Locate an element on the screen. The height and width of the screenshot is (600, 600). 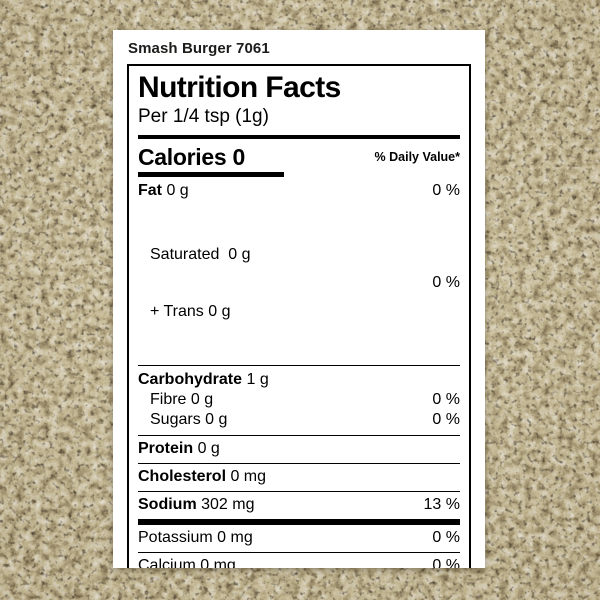
saturated-trans-lines: Saturated 0 g + Trans 0 g is located at coordinates (194, 283).